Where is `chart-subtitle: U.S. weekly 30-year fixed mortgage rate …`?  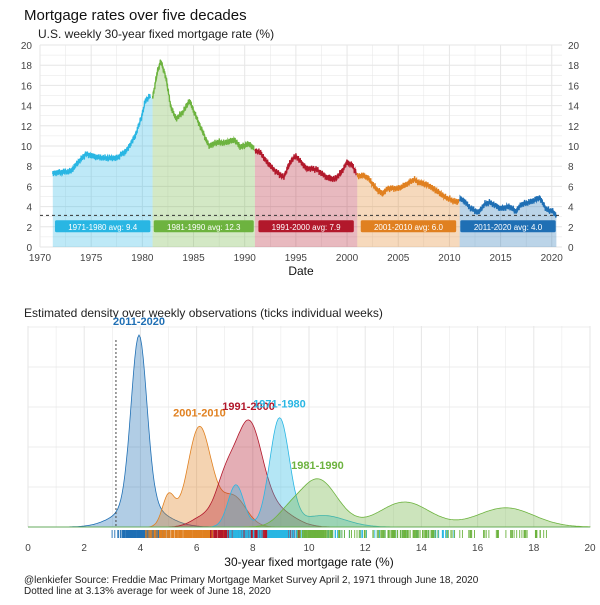 chart-subtitle: U.S. weekly 30-year fixed mortgage rate … is located at coordinates (156, 34).